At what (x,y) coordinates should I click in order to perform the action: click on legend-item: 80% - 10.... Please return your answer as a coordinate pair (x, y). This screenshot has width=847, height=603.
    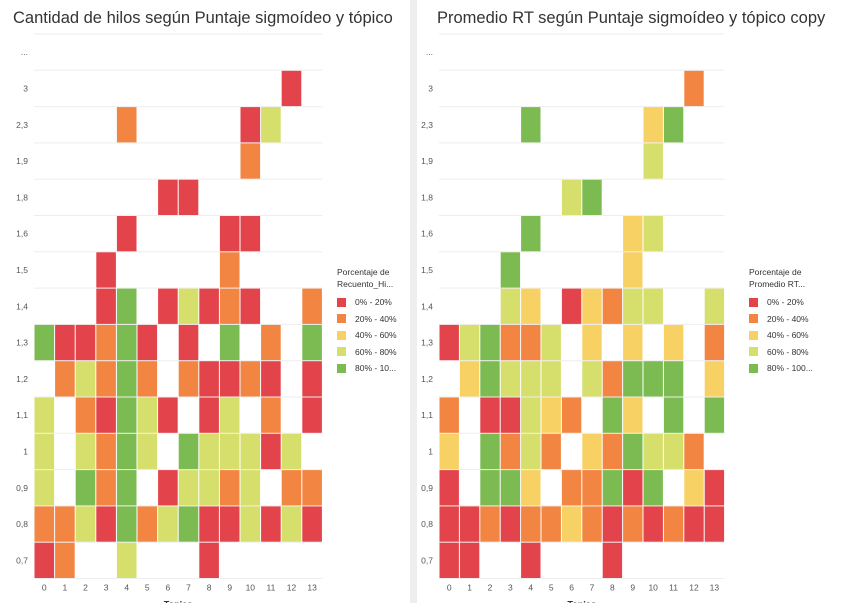
    Looking at the image, I should click on (367, 368).